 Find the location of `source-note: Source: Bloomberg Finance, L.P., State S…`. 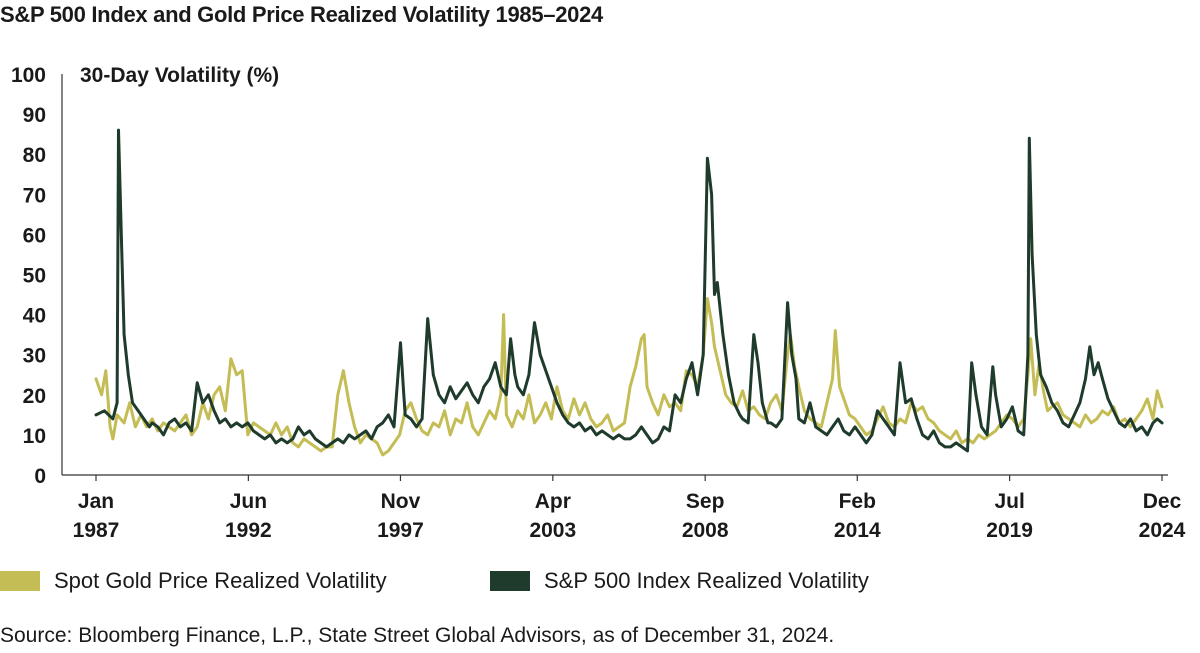

source-note: Source: Bloomberg Finance, L.P., State S… is located at coordinates (417, 635).